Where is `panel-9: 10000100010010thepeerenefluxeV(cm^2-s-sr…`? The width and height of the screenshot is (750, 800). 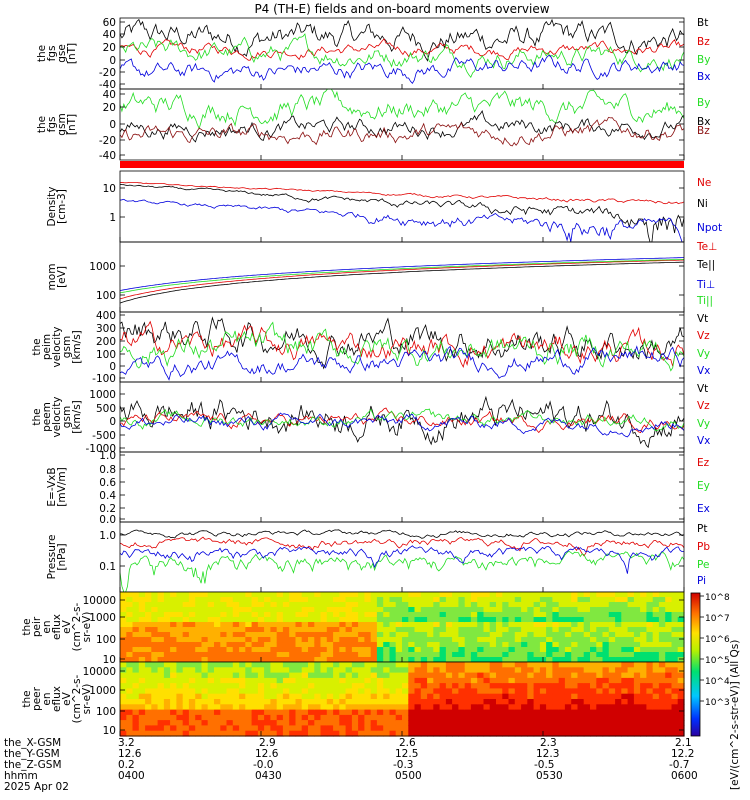
panel-9: 10000100010010thepeerenefluxeV(cm^2-s-sr… is located at coordinates (353, 699).